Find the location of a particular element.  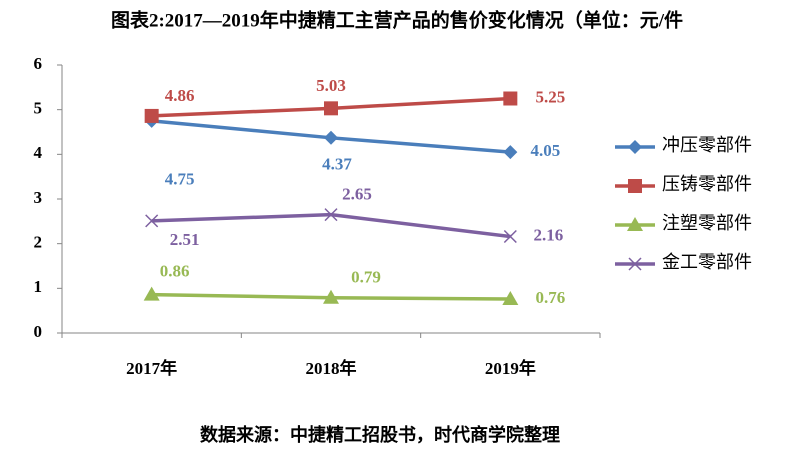

x-tick-label: 2019年 is located at coordinates (510, 368).